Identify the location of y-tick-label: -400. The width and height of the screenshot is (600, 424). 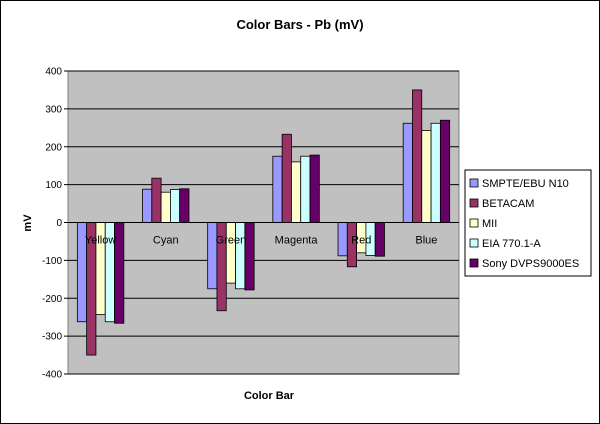
(52, 375).